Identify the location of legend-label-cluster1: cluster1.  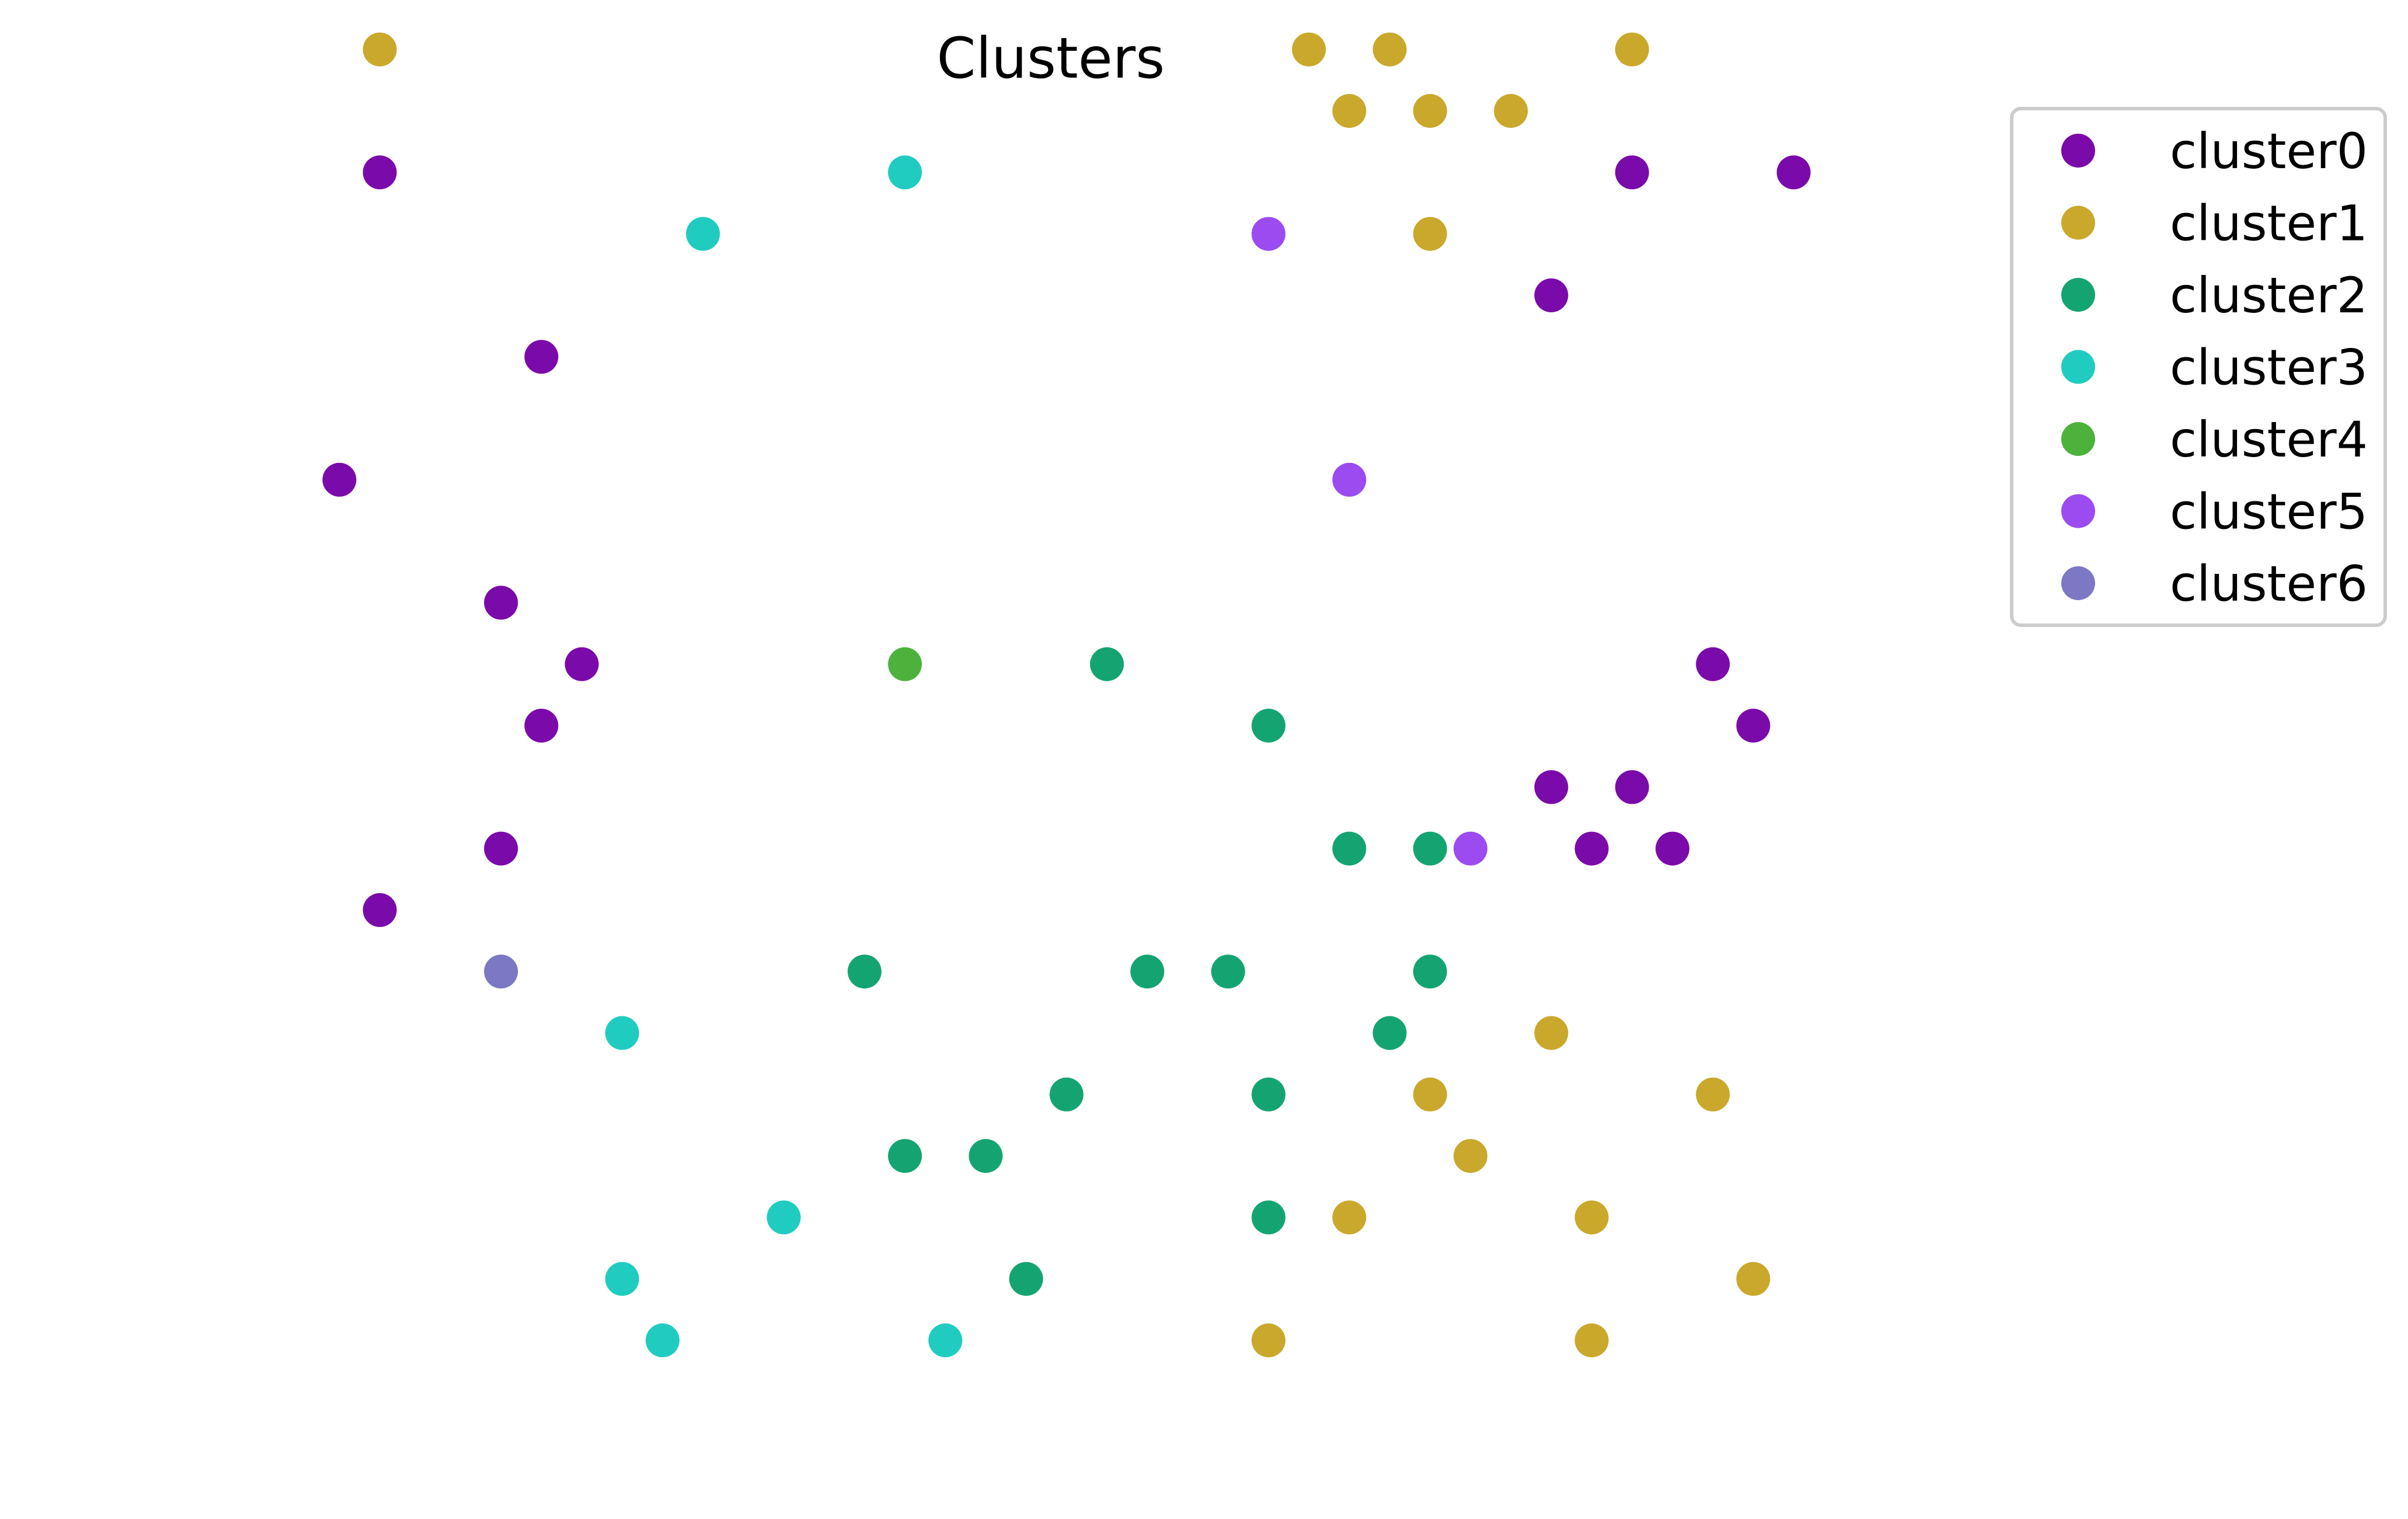
(2269, 223).